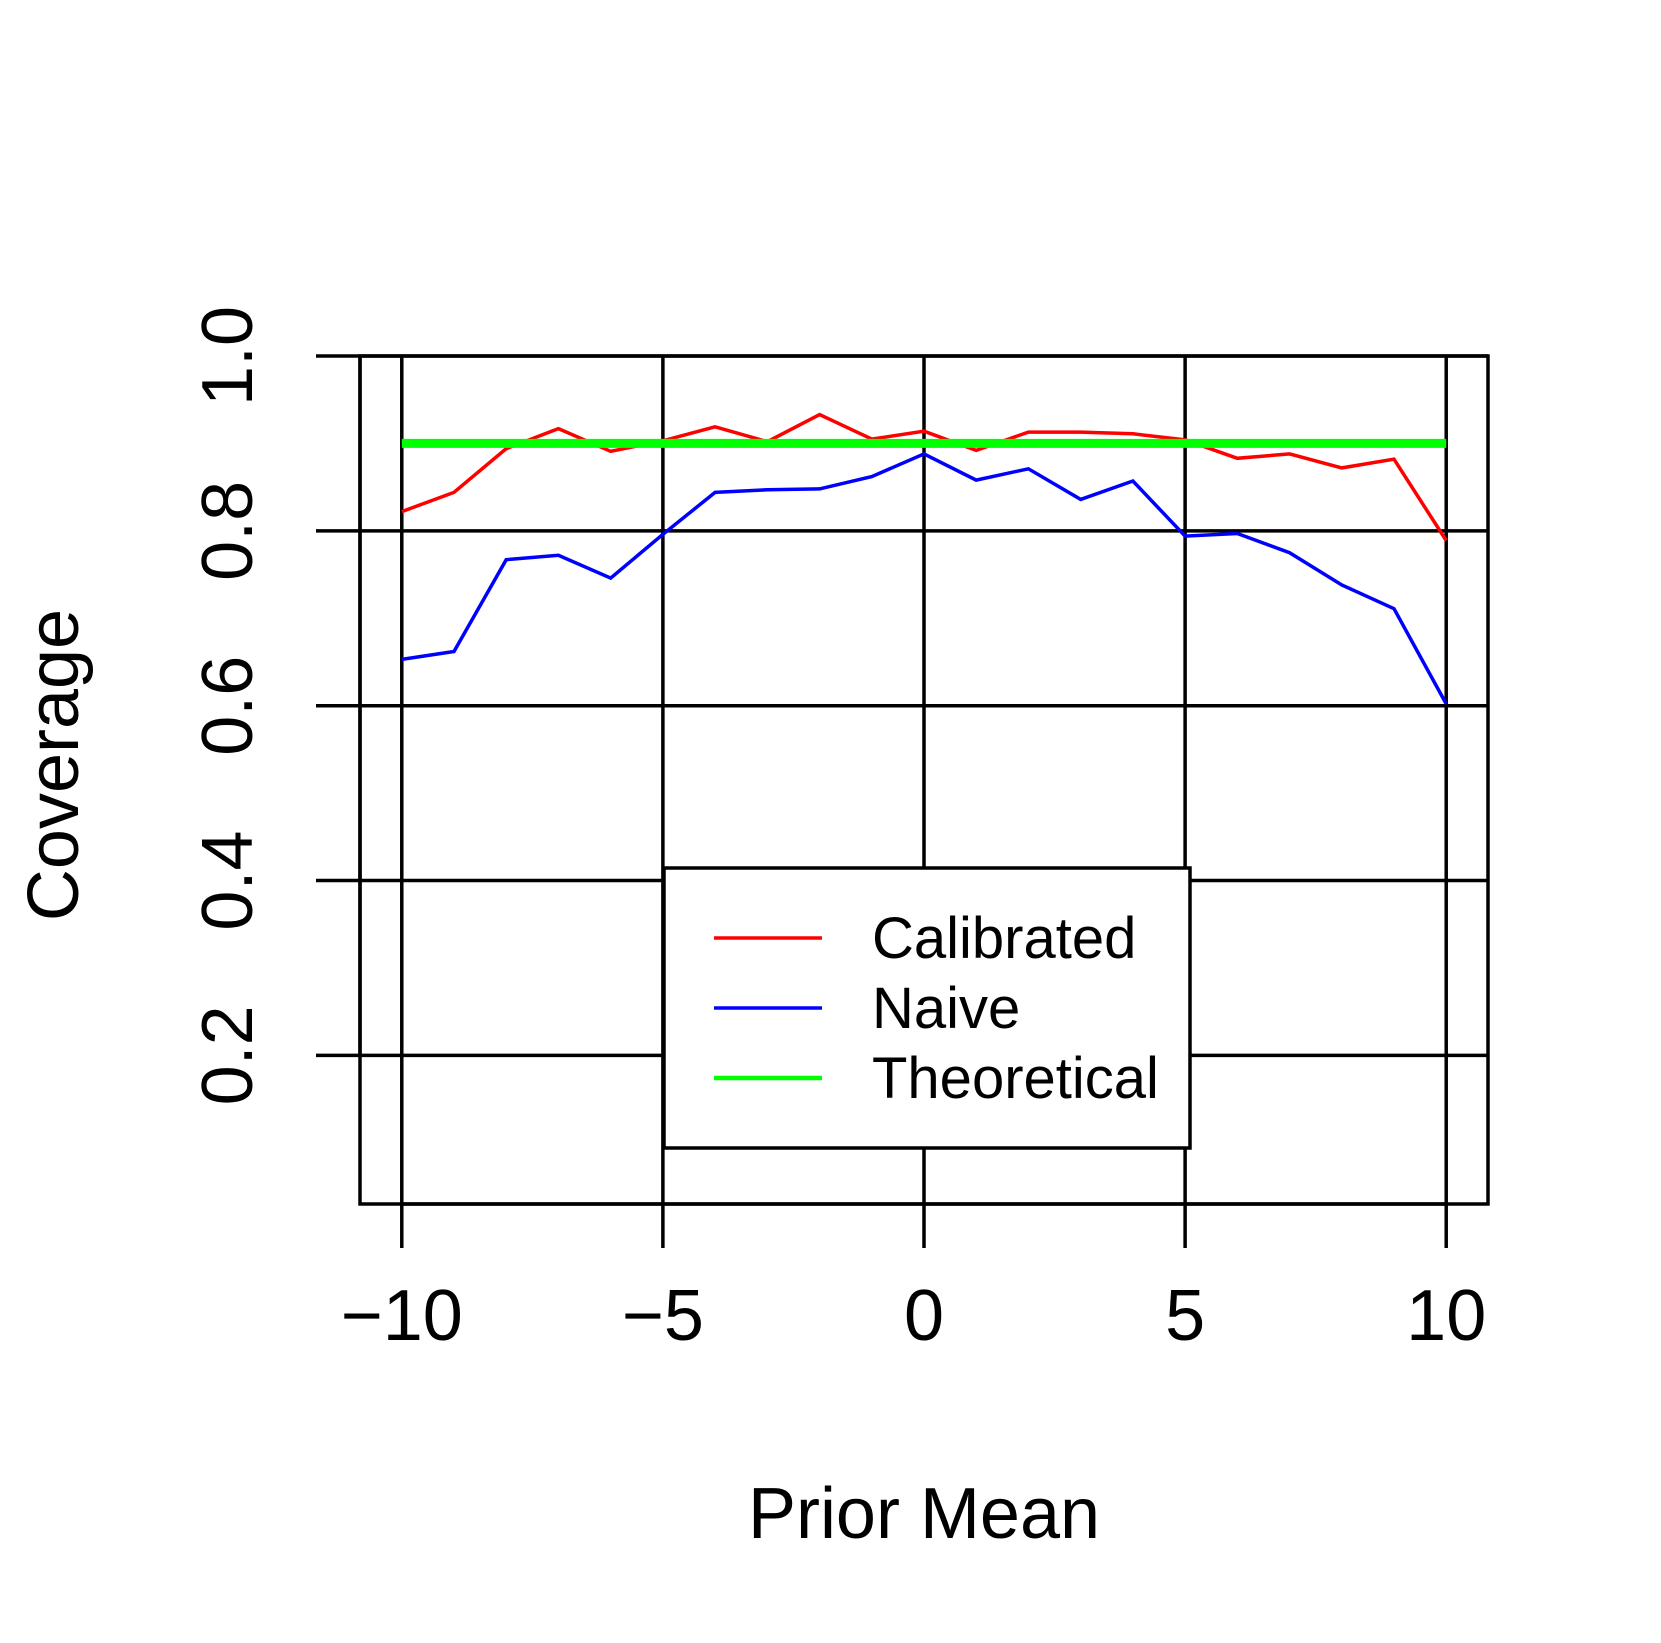  I want to click on y-tick-label: 0.8, so click(228, 531).